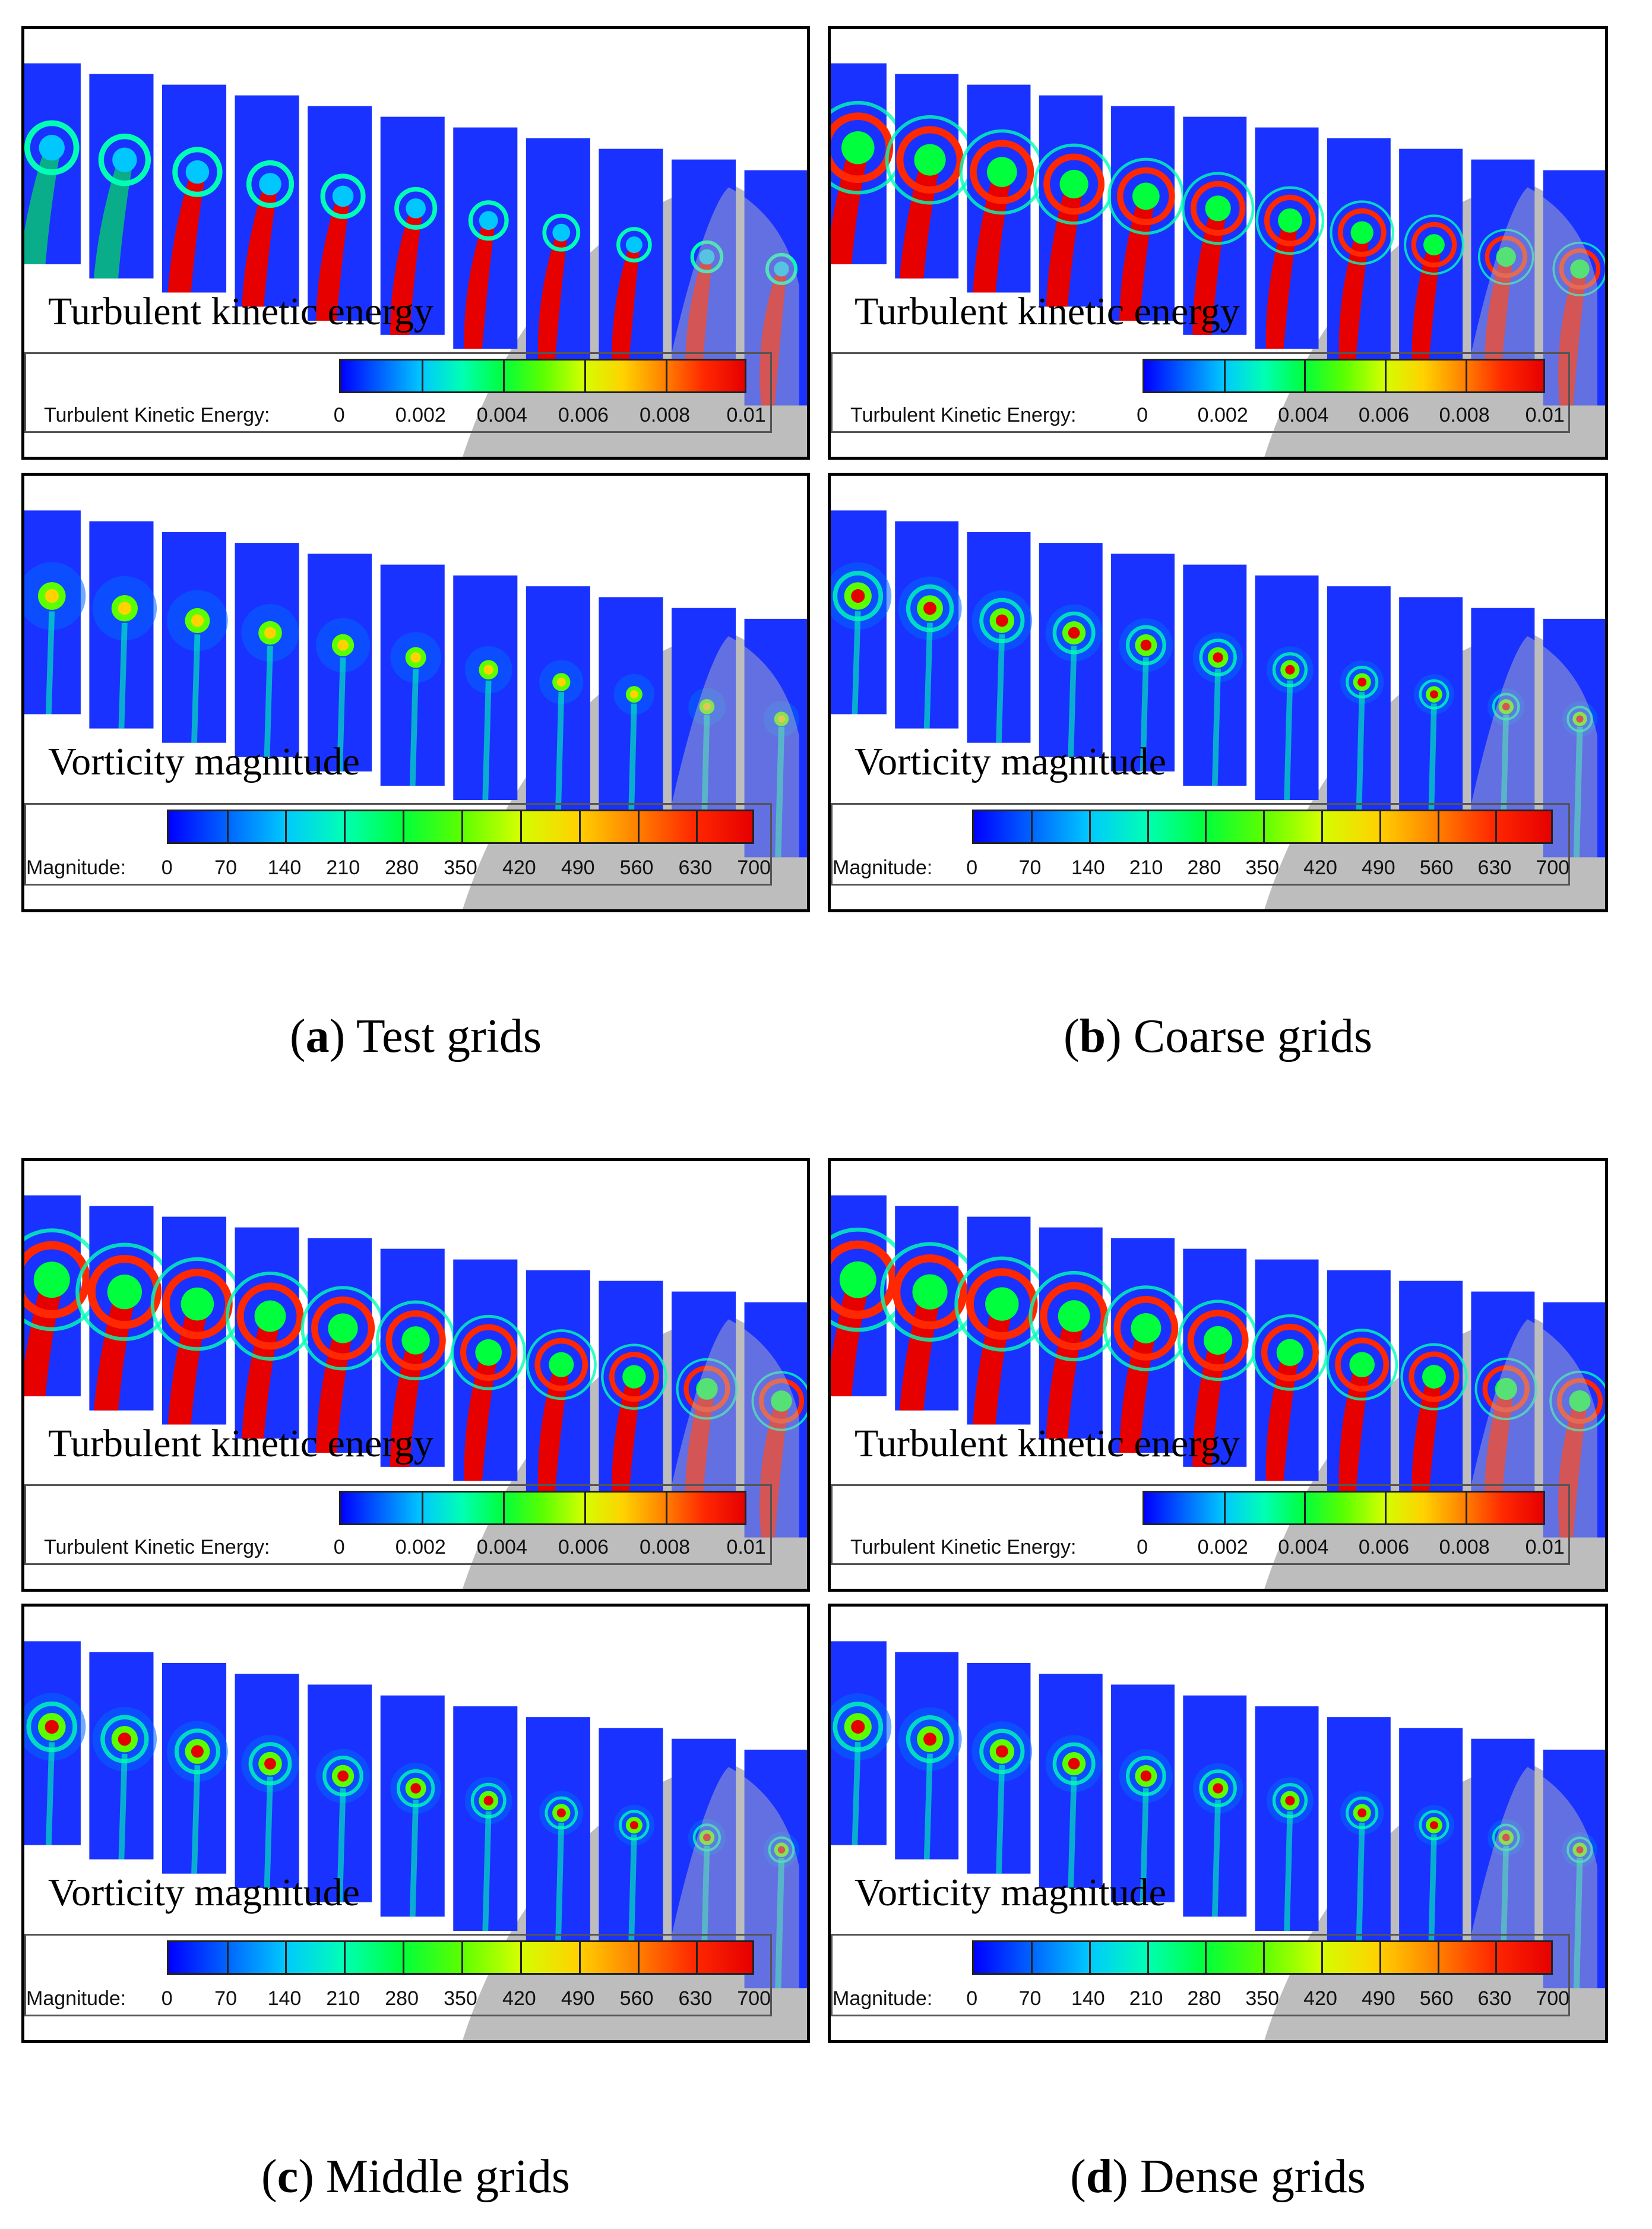 This screenshot has width=1652, height=2229. I want to click on subfigure-caption: (b) Coarse grids, so click(1218, 1036).